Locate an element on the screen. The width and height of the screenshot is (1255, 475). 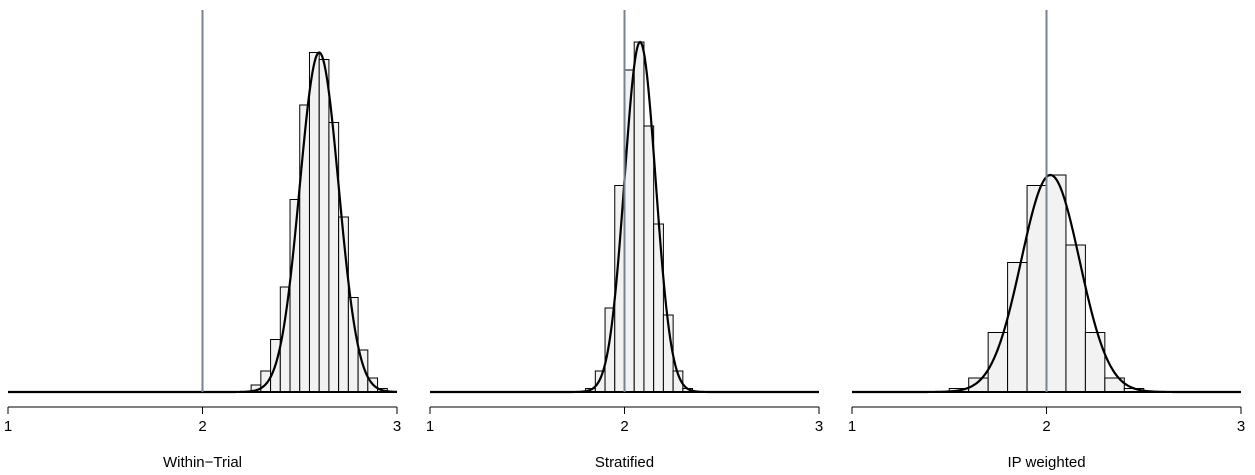
panel-title: IP weighted is located at coordinates (1046, 462).